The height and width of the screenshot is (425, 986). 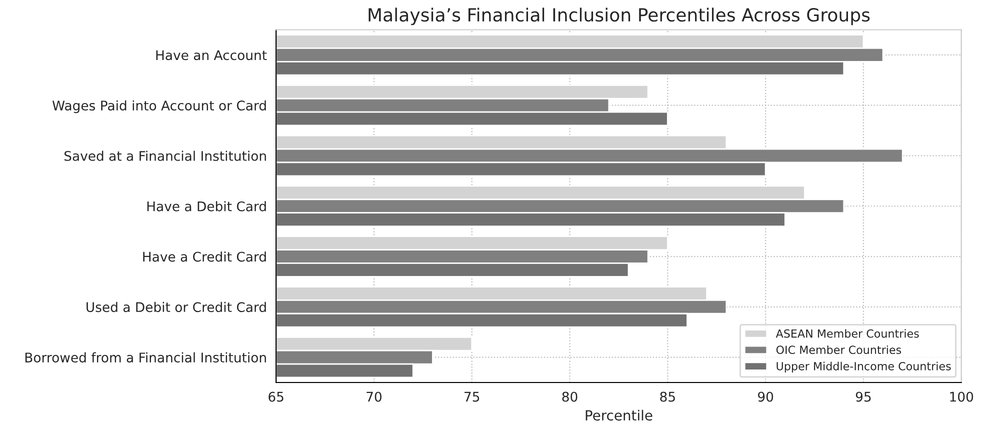 What do you see at coordinates (619, 17) in the screenshot?
I see `chart-title: Malaysia’s Financial Inclusion Percentiles Across Groups` at bounding box center [619, 17].